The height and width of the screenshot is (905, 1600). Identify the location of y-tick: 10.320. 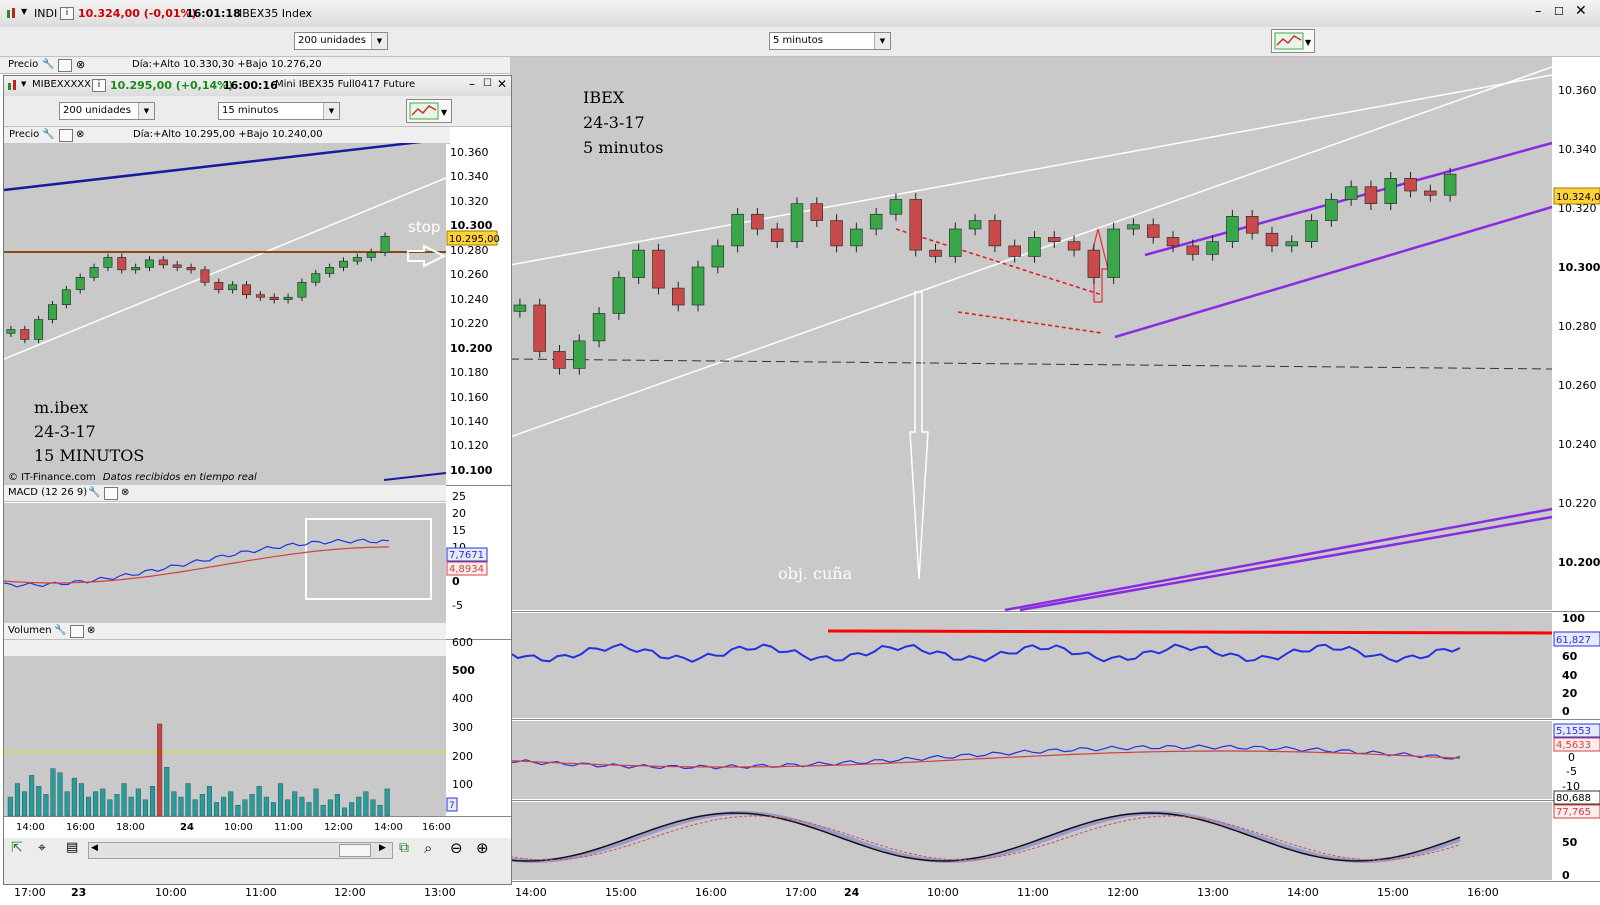
(469, 201).